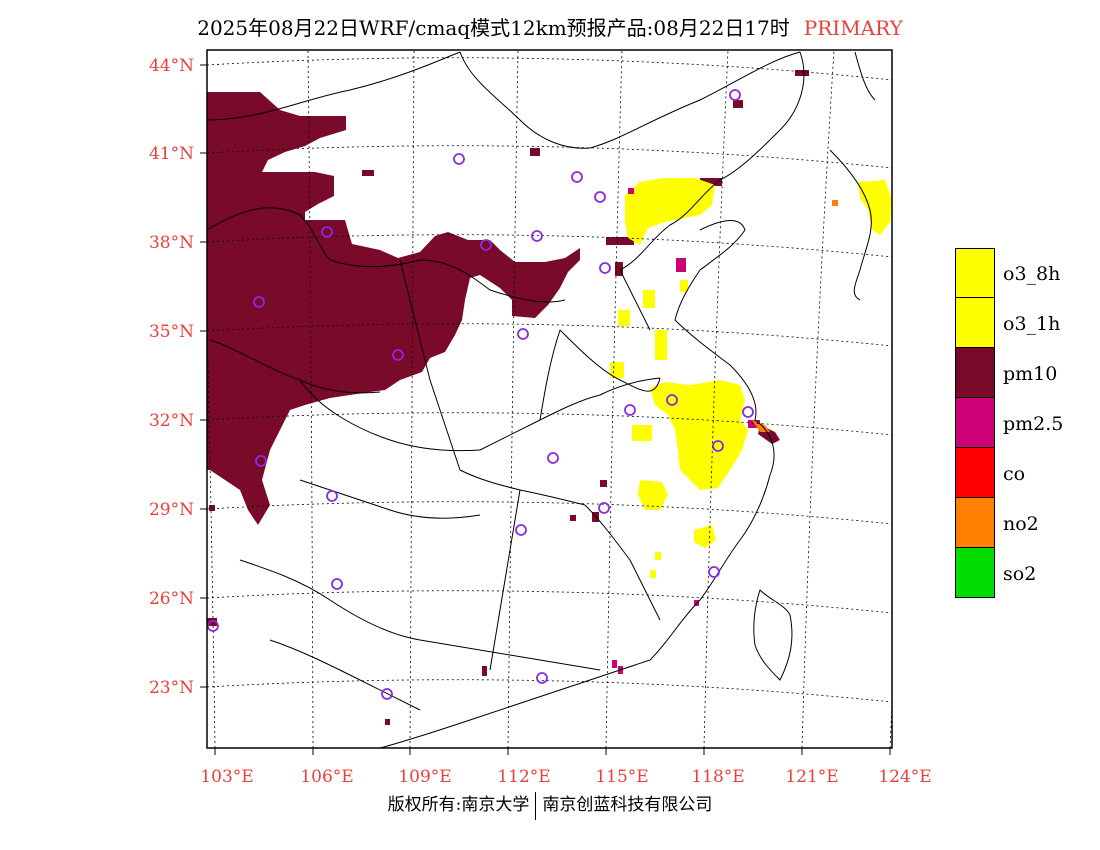 This screenshot has height=850, width=1100. I want to click on legend-label: o3_8h, so click(1032, 274).